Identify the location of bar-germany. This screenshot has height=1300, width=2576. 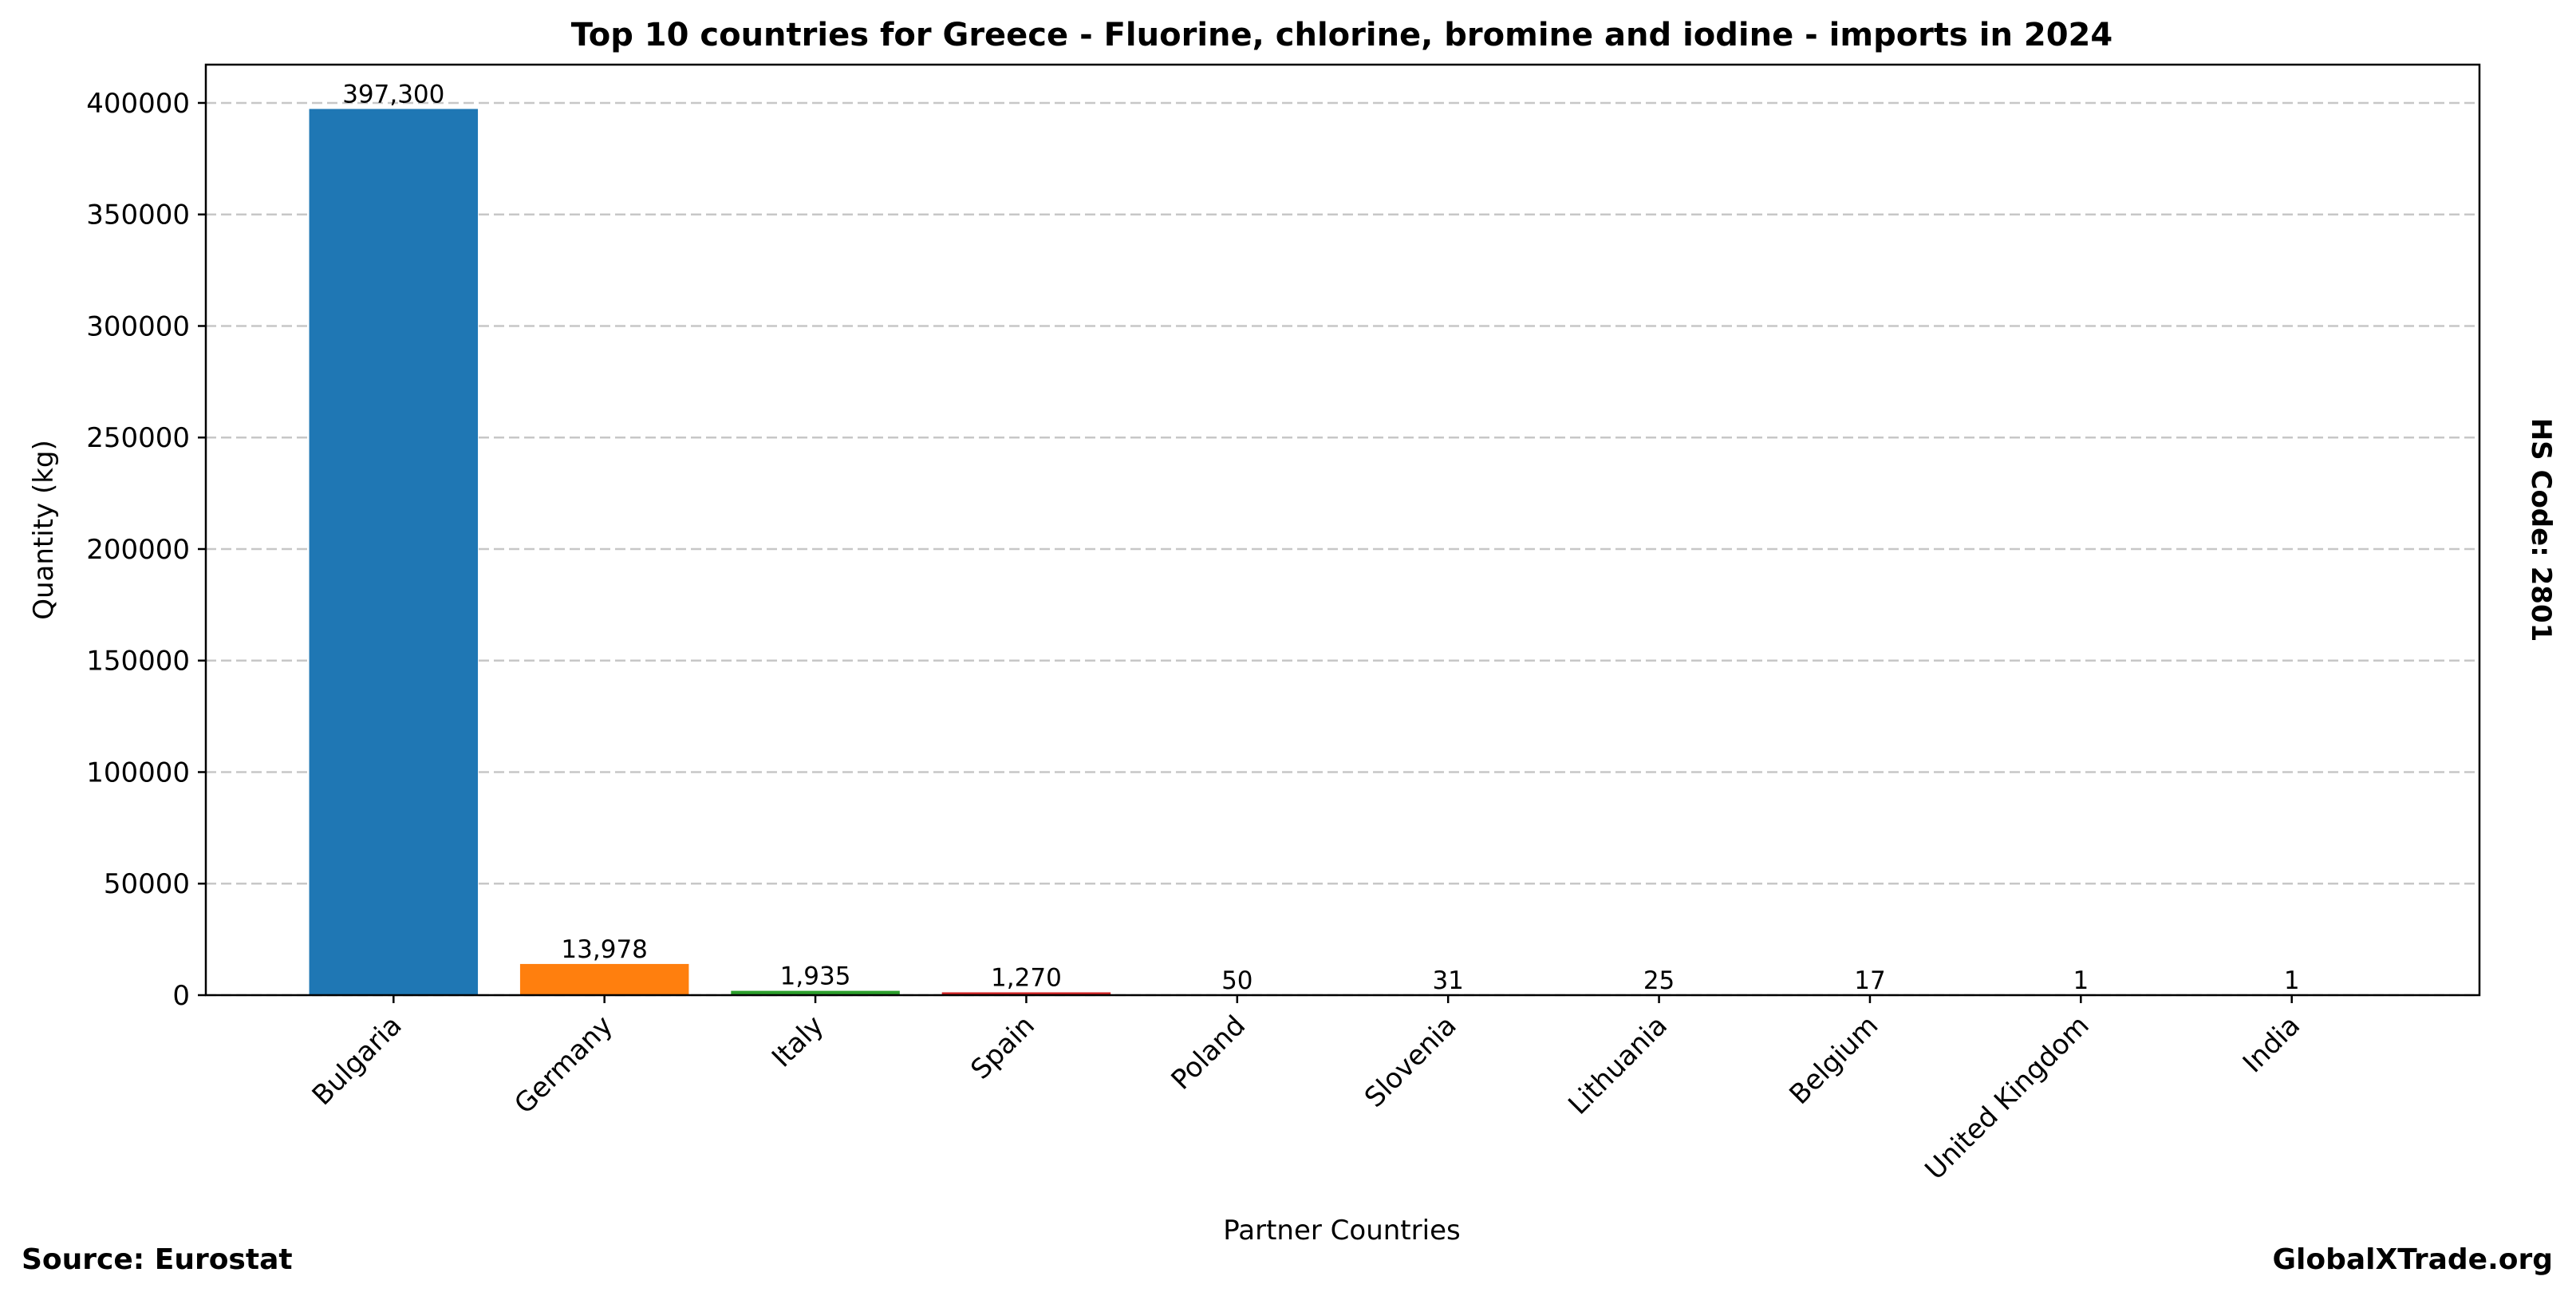
(604, 979).